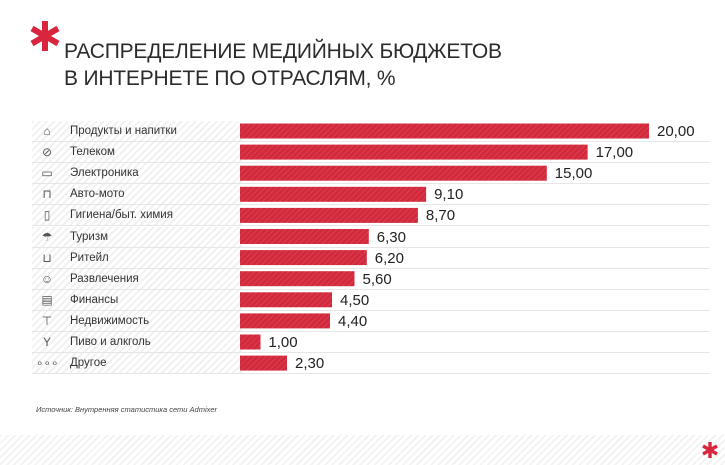  What do you see at coordinates (389, 258) in the screenshot?
I see `value-label: 6,20` at bounding box center [389, 258].